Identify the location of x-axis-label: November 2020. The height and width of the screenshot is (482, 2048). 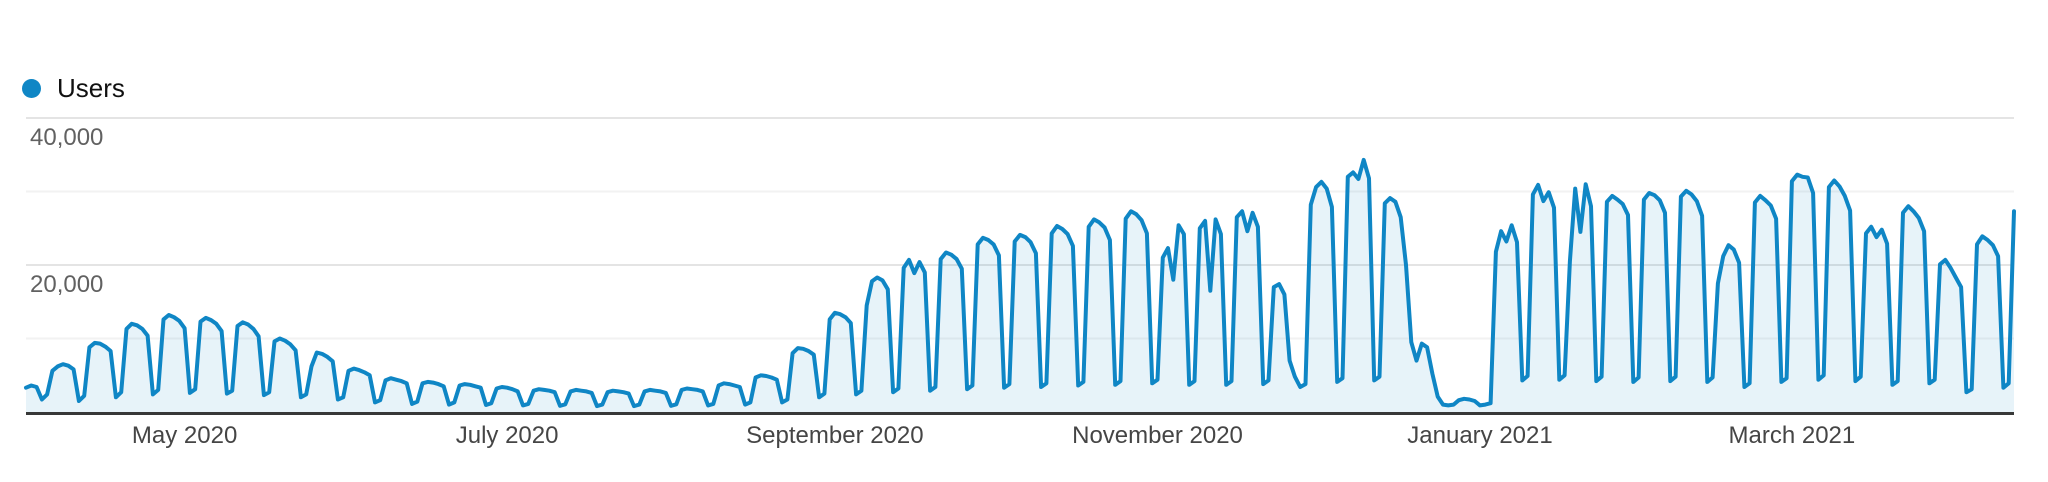
(1157, 435).